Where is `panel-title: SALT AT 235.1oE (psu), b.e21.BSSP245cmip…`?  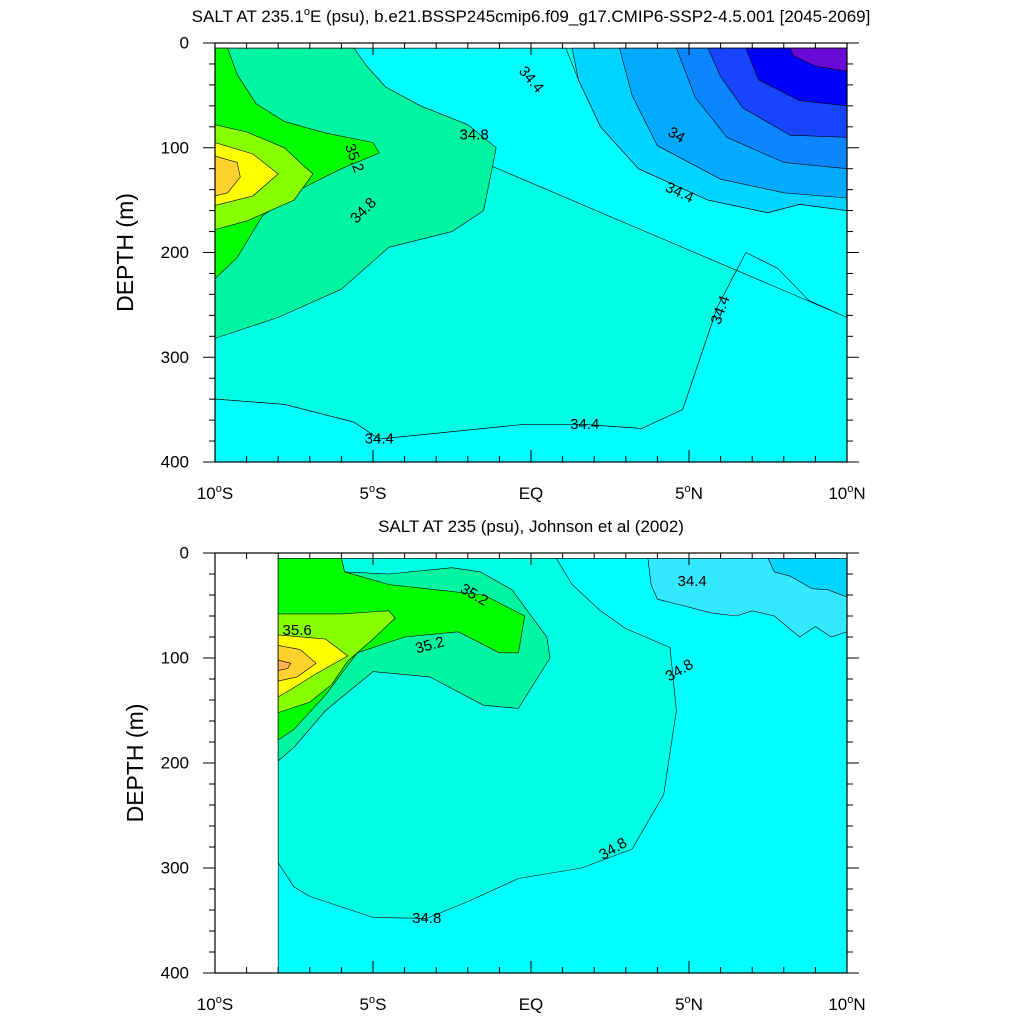
panel-title: SALT AT 235.1oE (psu), b.e21.BSSP245cmip… is located at coordinates (531, 16).